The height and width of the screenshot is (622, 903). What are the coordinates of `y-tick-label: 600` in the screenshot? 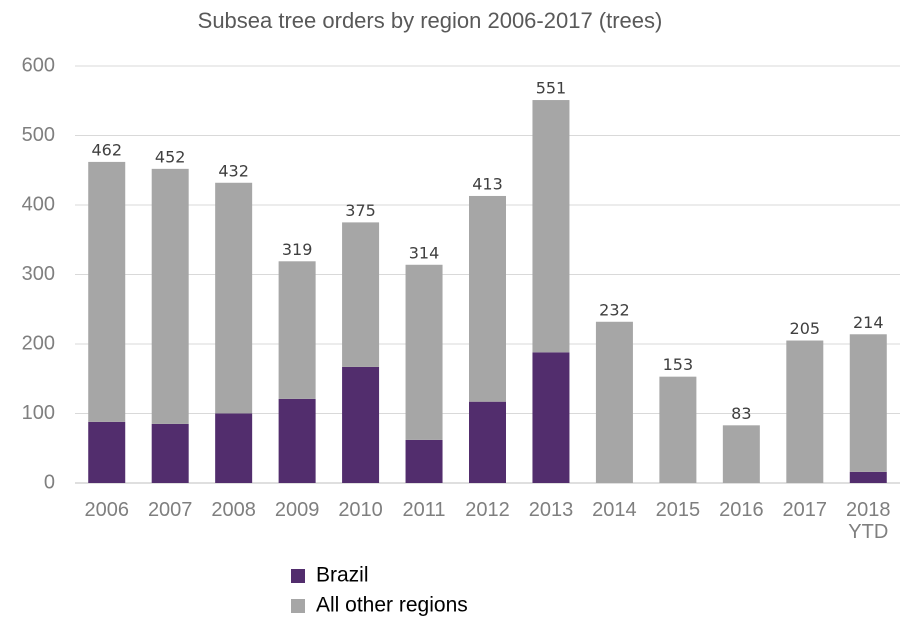 It's located at (38, 65).